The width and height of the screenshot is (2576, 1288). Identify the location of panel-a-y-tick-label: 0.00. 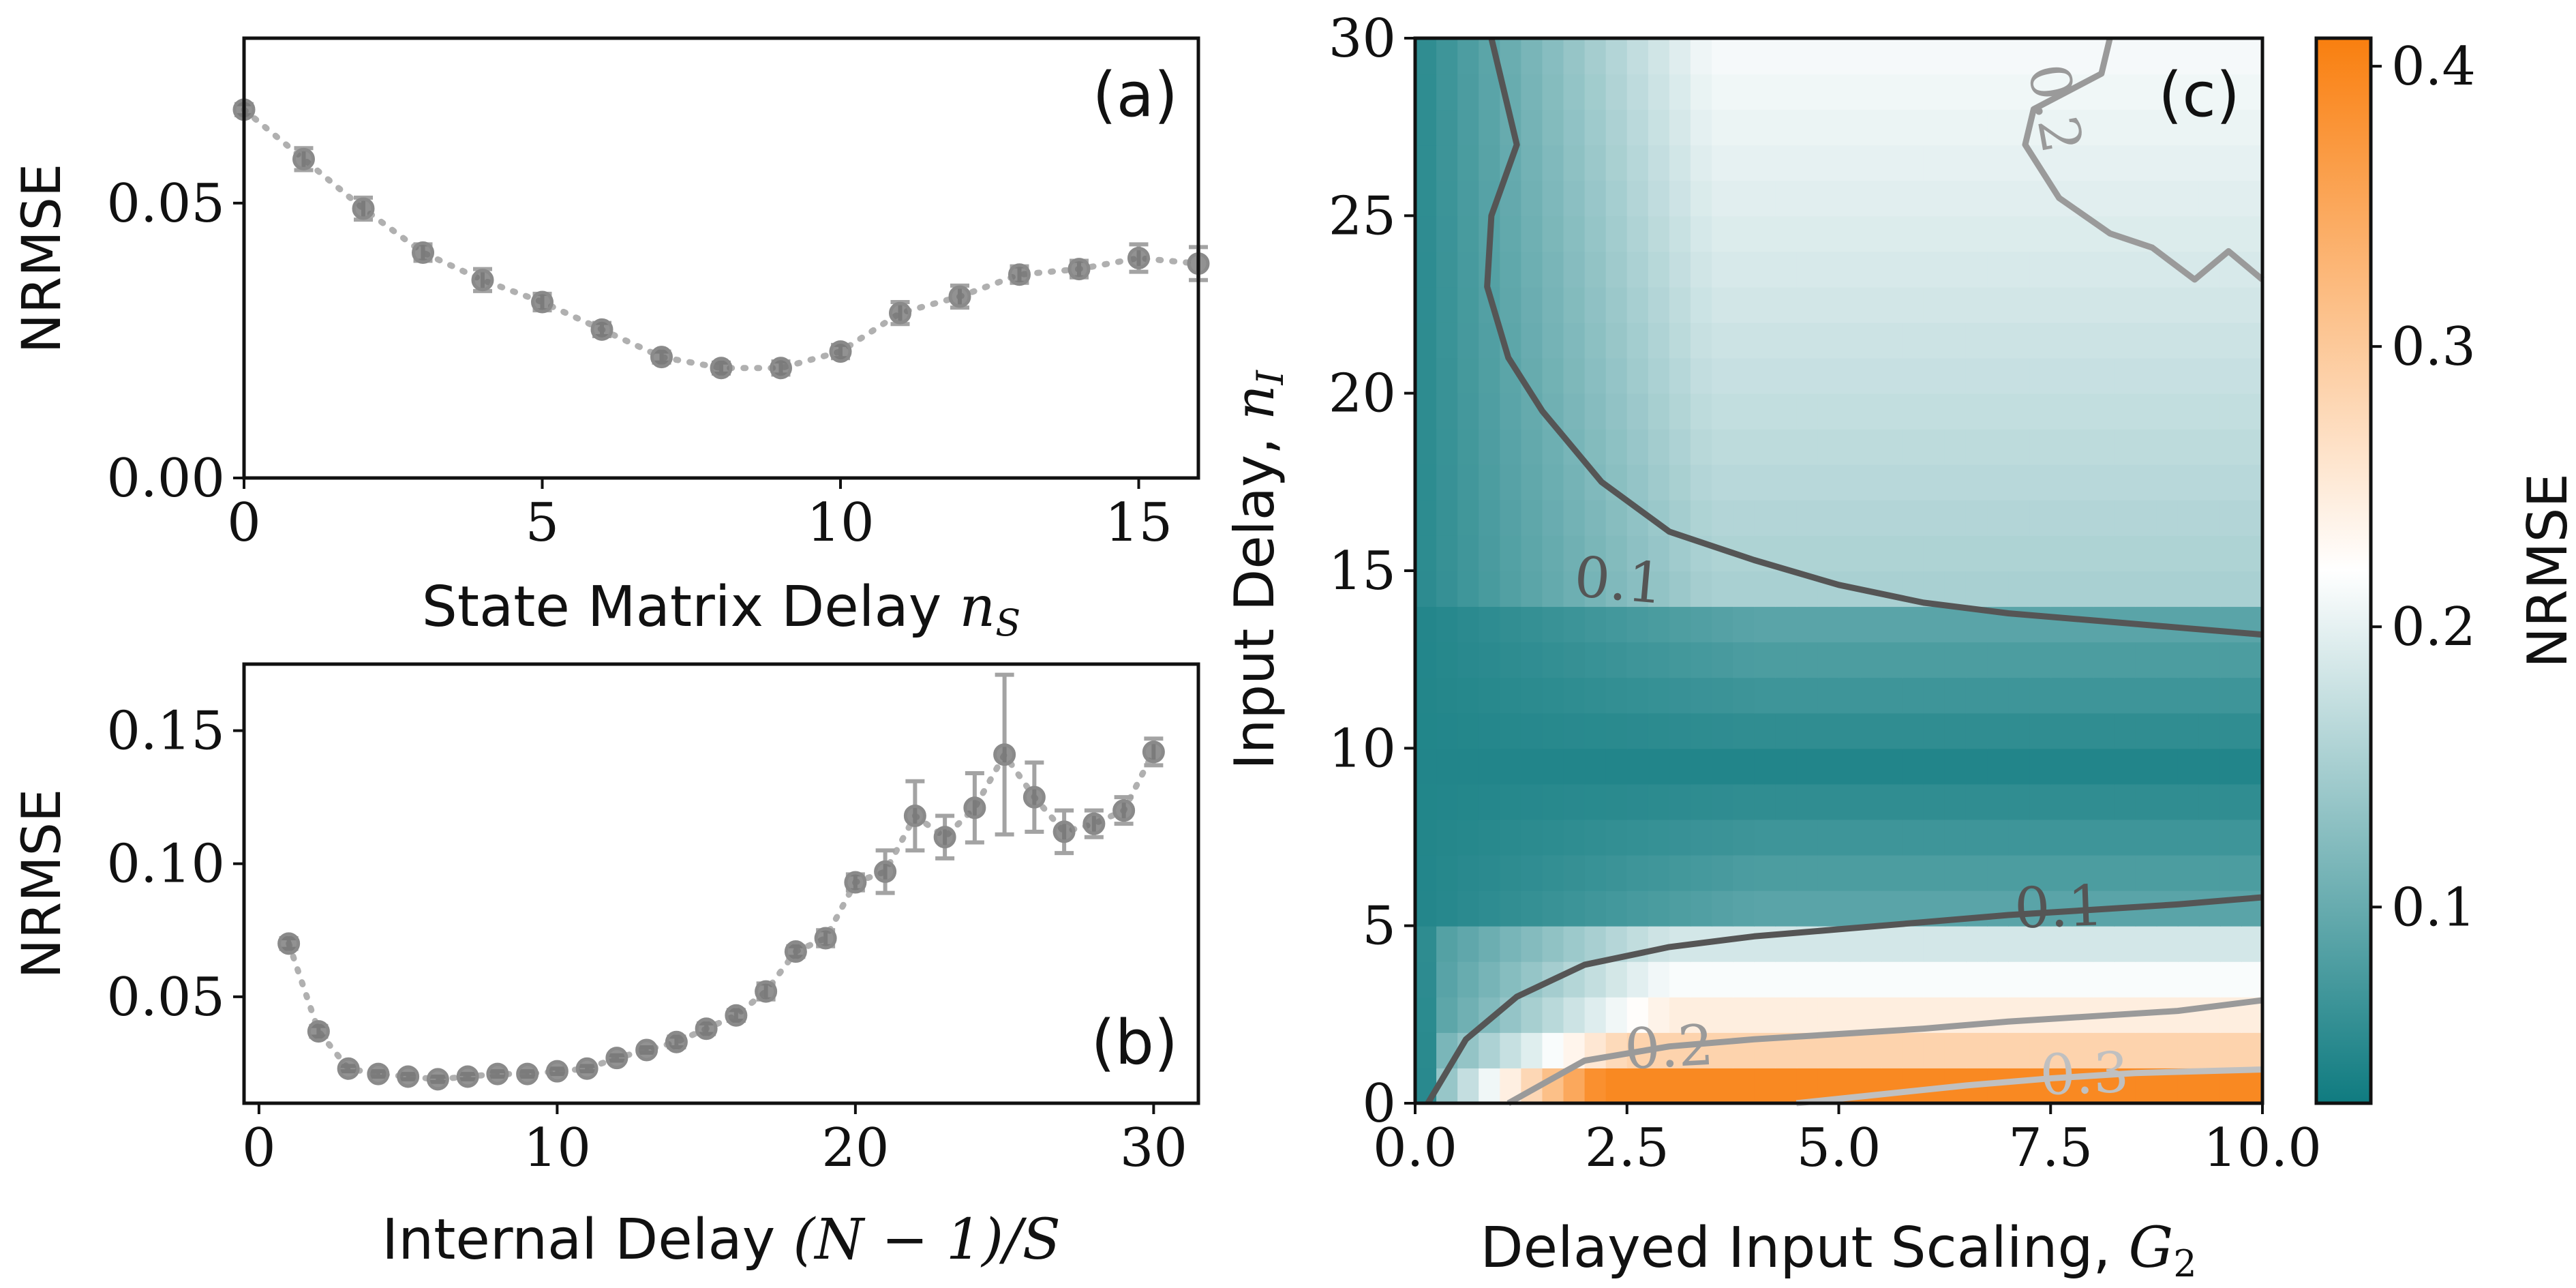
(166, 478).